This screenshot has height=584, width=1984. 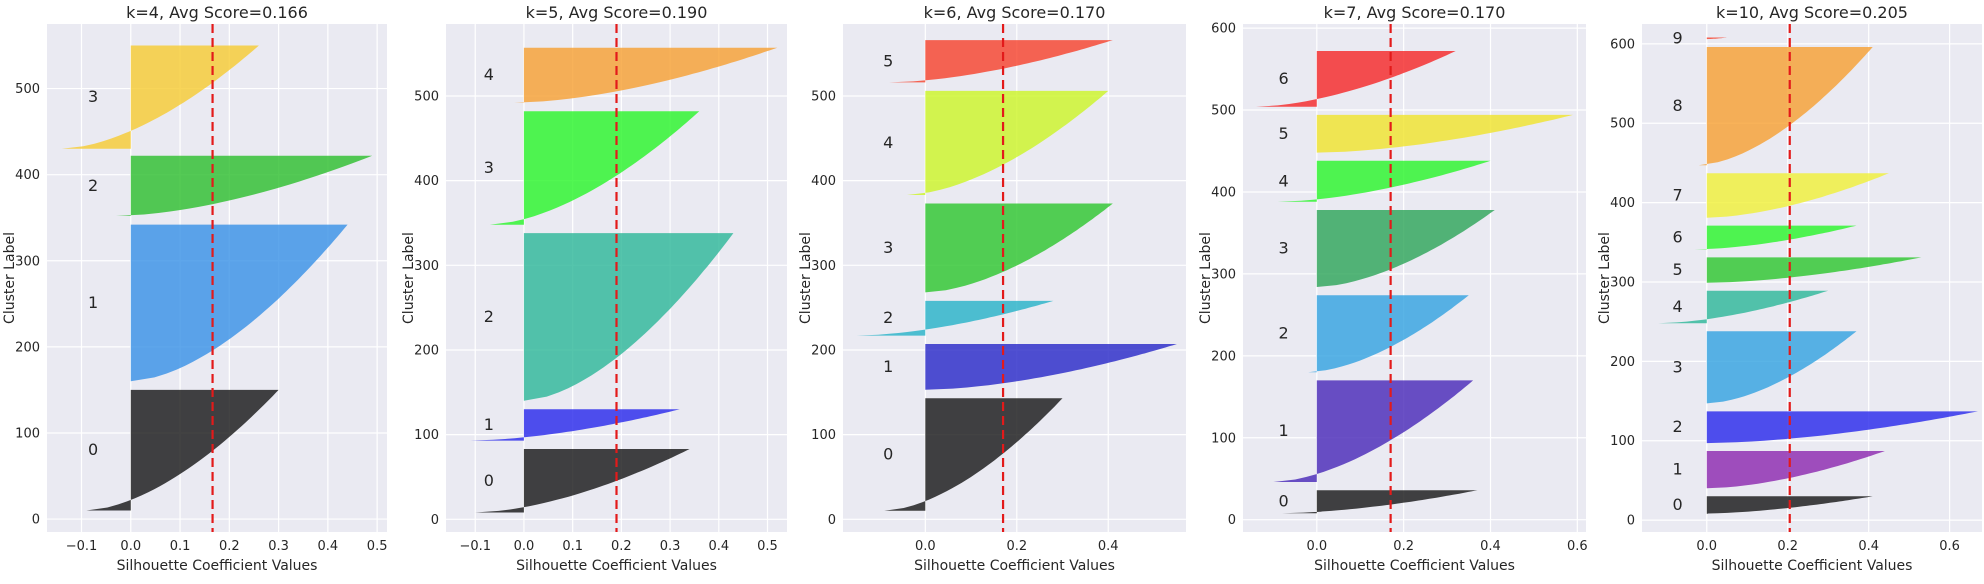 I want to click on plot-background, so click(x=1812, y=278).